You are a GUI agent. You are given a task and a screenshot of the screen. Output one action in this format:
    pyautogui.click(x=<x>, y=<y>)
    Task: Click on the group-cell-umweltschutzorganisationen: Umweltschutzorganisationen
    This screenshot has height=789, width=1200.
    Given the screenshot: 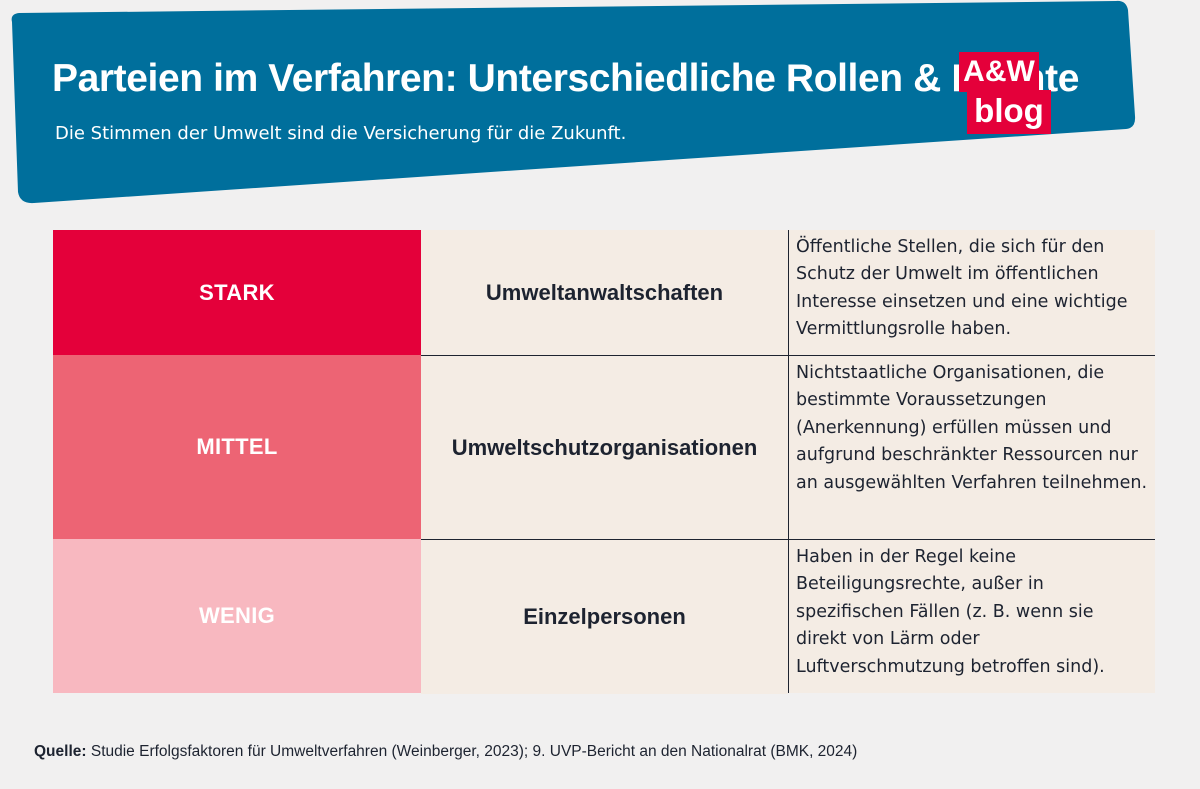 What is the action you would take?
    pyautogui.click(x=604, y=447)
    